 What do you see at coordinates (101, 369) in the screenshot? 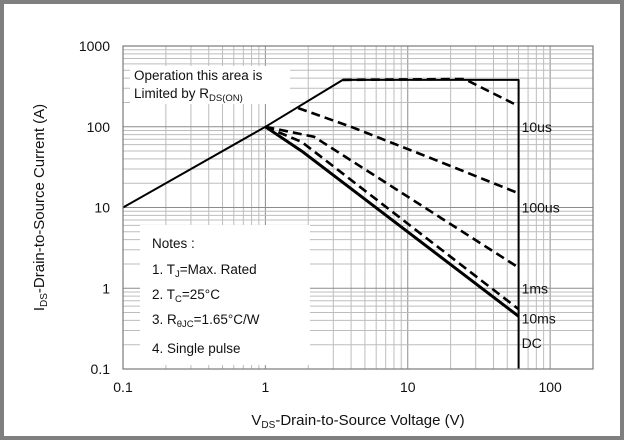
I see `y-tick-label: 0.1` at bounding box center [101, 369].